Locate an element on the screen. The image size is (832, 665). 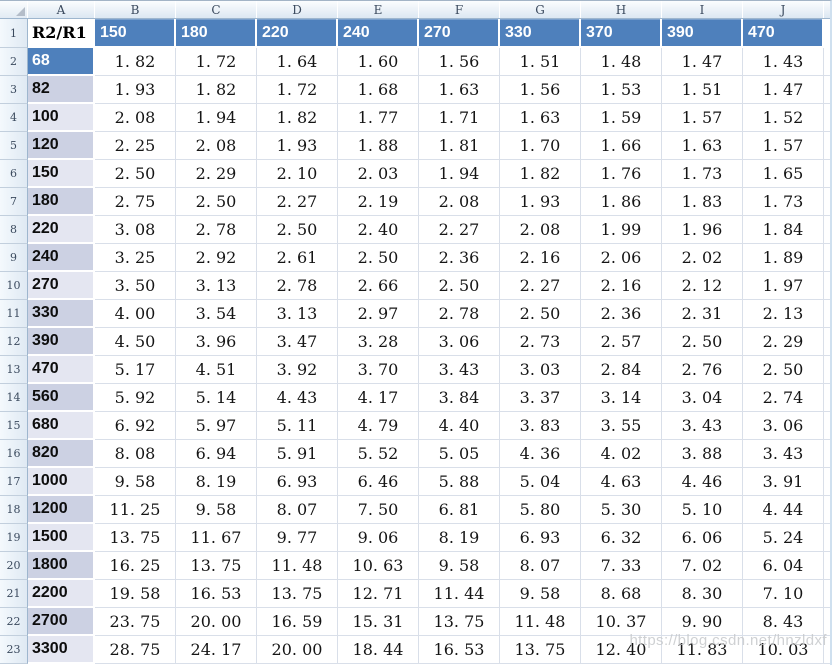
data-cell: 3. 83 is located at coordinates (540, 426).